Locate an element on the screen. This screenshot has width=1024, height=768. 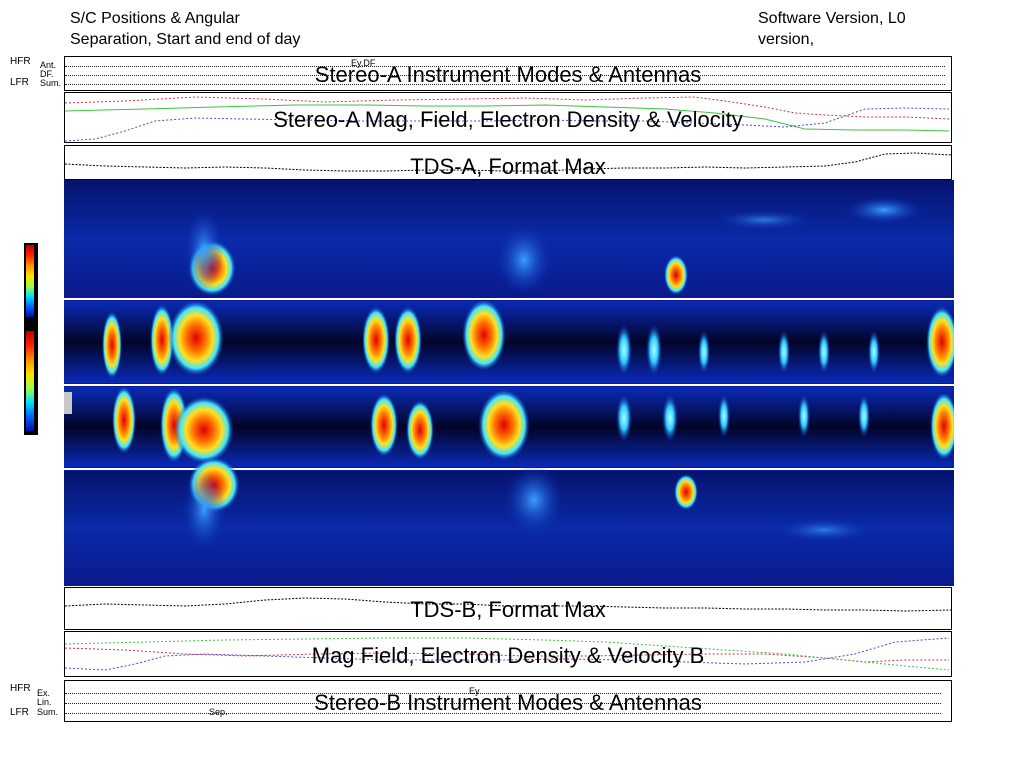
stereo-b-lfr-label: LFR is located at coordinates (19, 712).